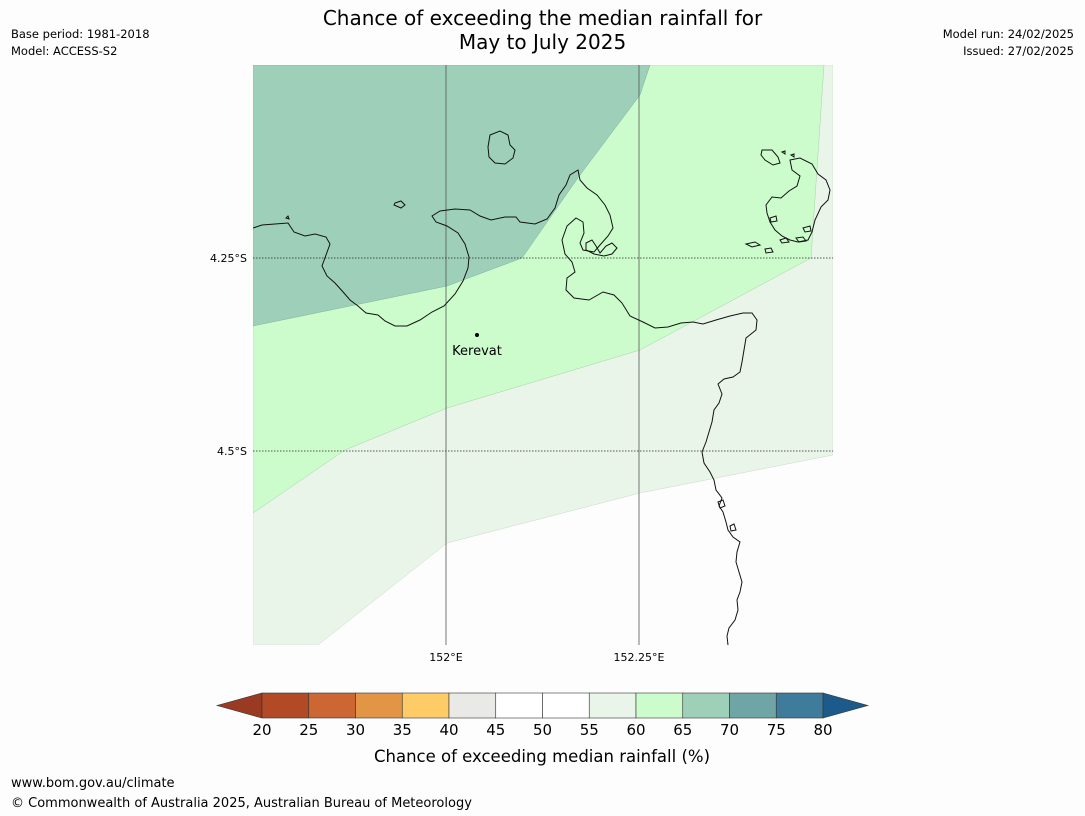 This screenshot has height=816, width=1085. Describe the element at coordinates (355, 730) in the screenshot. I see `colorbar-tick-label: 30` at that location.